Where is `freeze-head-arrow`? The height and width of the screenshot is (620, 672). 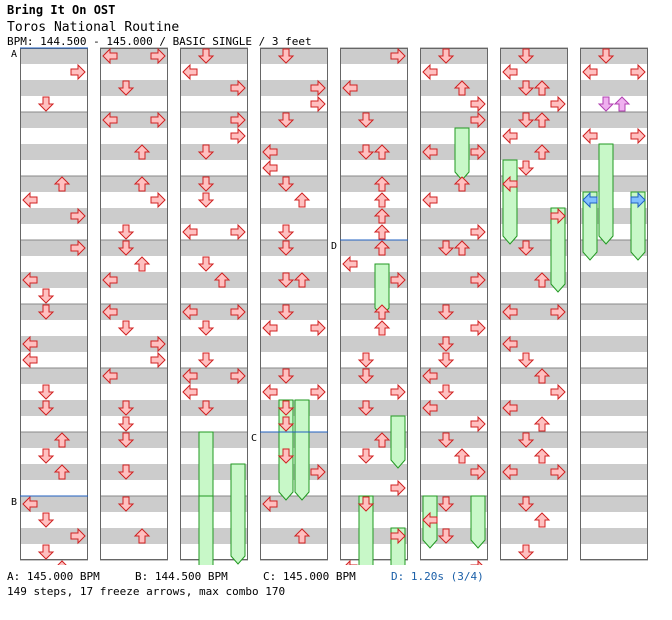
freeze-head-arrow is located at coordinates (590, 200).